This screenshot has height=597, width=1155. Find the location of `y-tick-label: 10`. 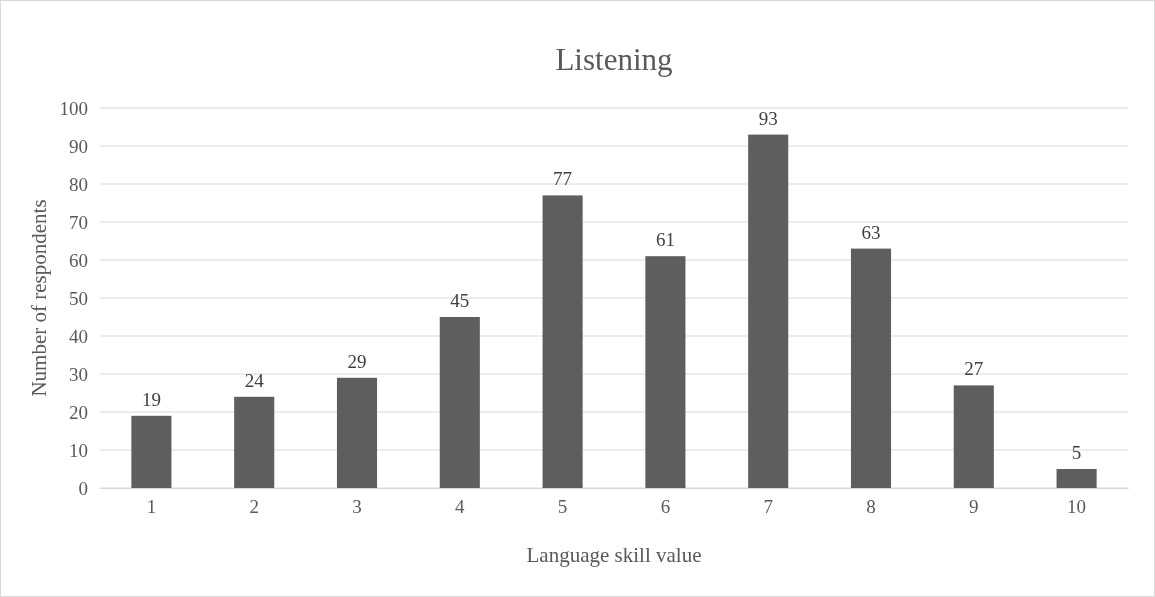

y-tick-label: 10 is located at coordinates (78, 450).